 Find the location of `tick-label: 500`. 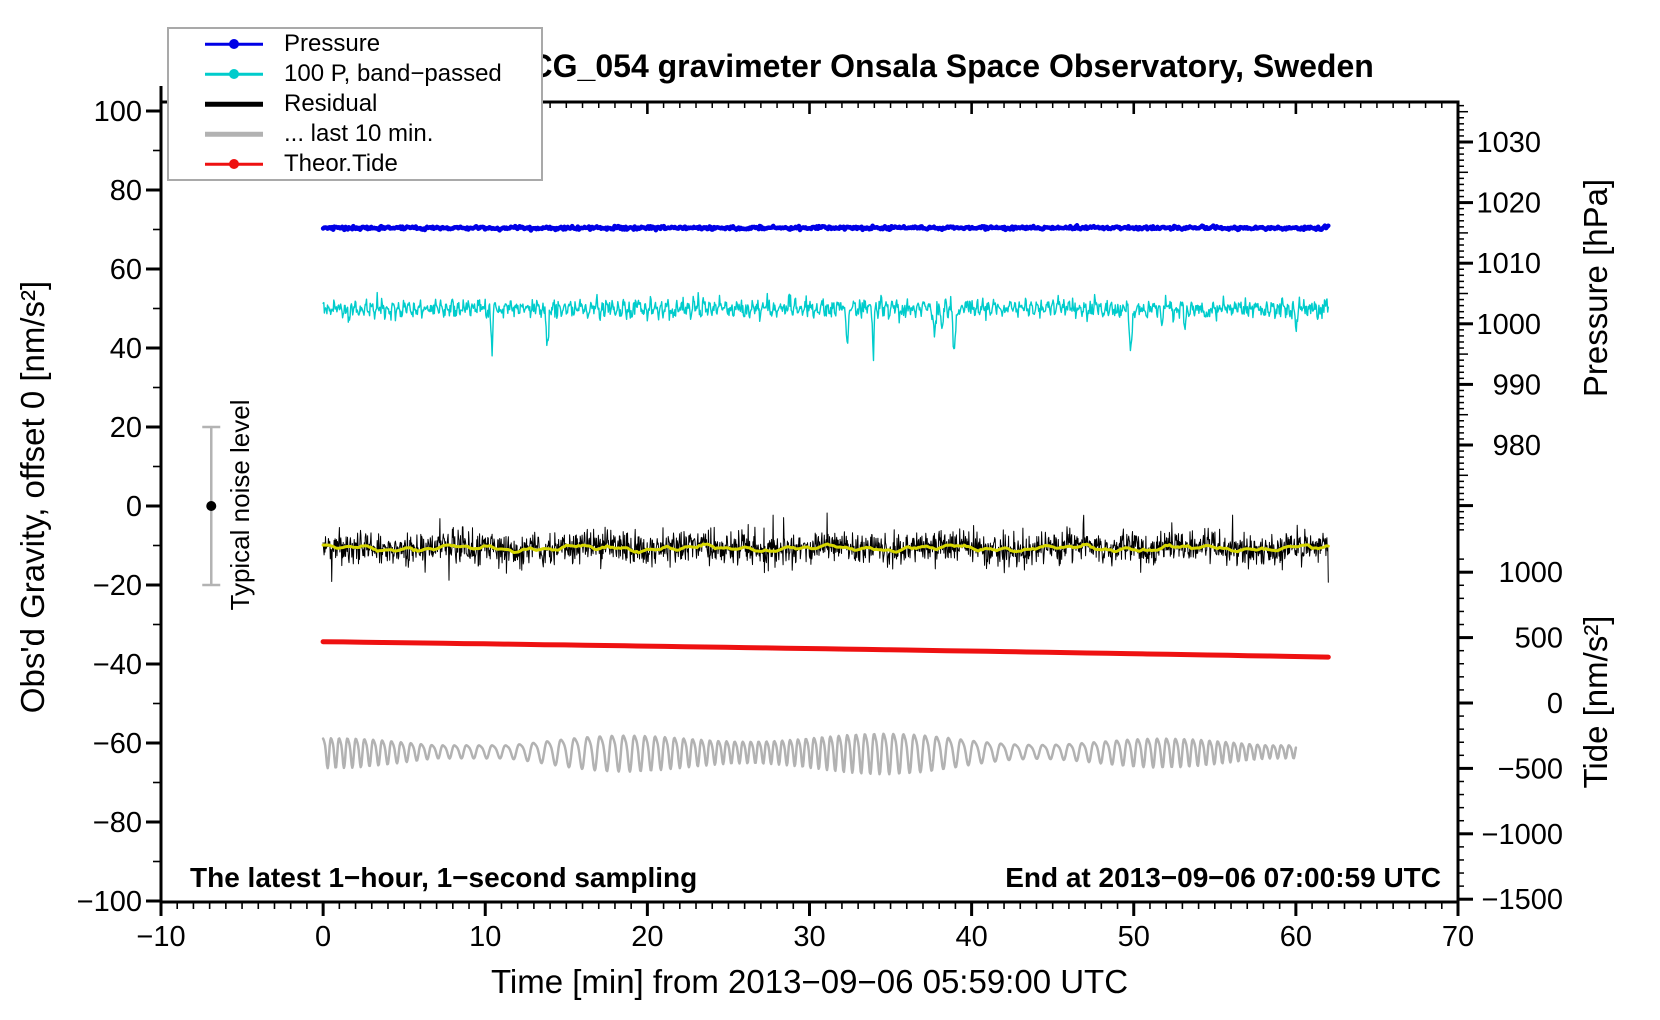

tick-label: 500 is located at coordinates (1539, 639).